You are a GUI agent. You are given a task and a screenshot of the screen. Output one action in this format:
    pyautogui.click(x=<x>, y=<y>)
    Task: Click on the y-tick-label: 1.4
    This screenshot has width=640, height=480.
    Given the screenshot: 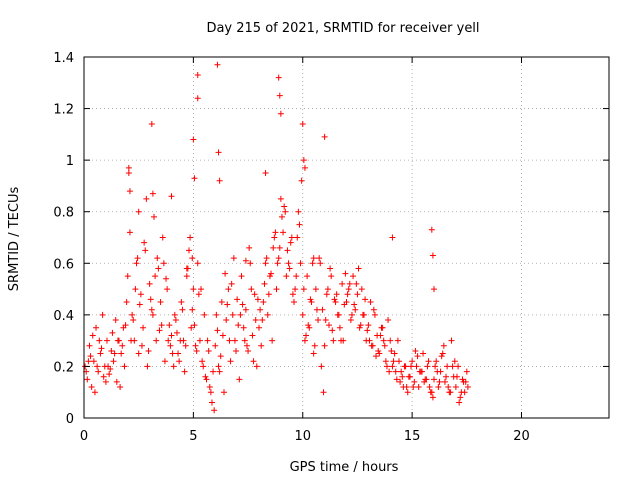 What is the action you would take?
    pyautogui.click(x=63, y=58)
    